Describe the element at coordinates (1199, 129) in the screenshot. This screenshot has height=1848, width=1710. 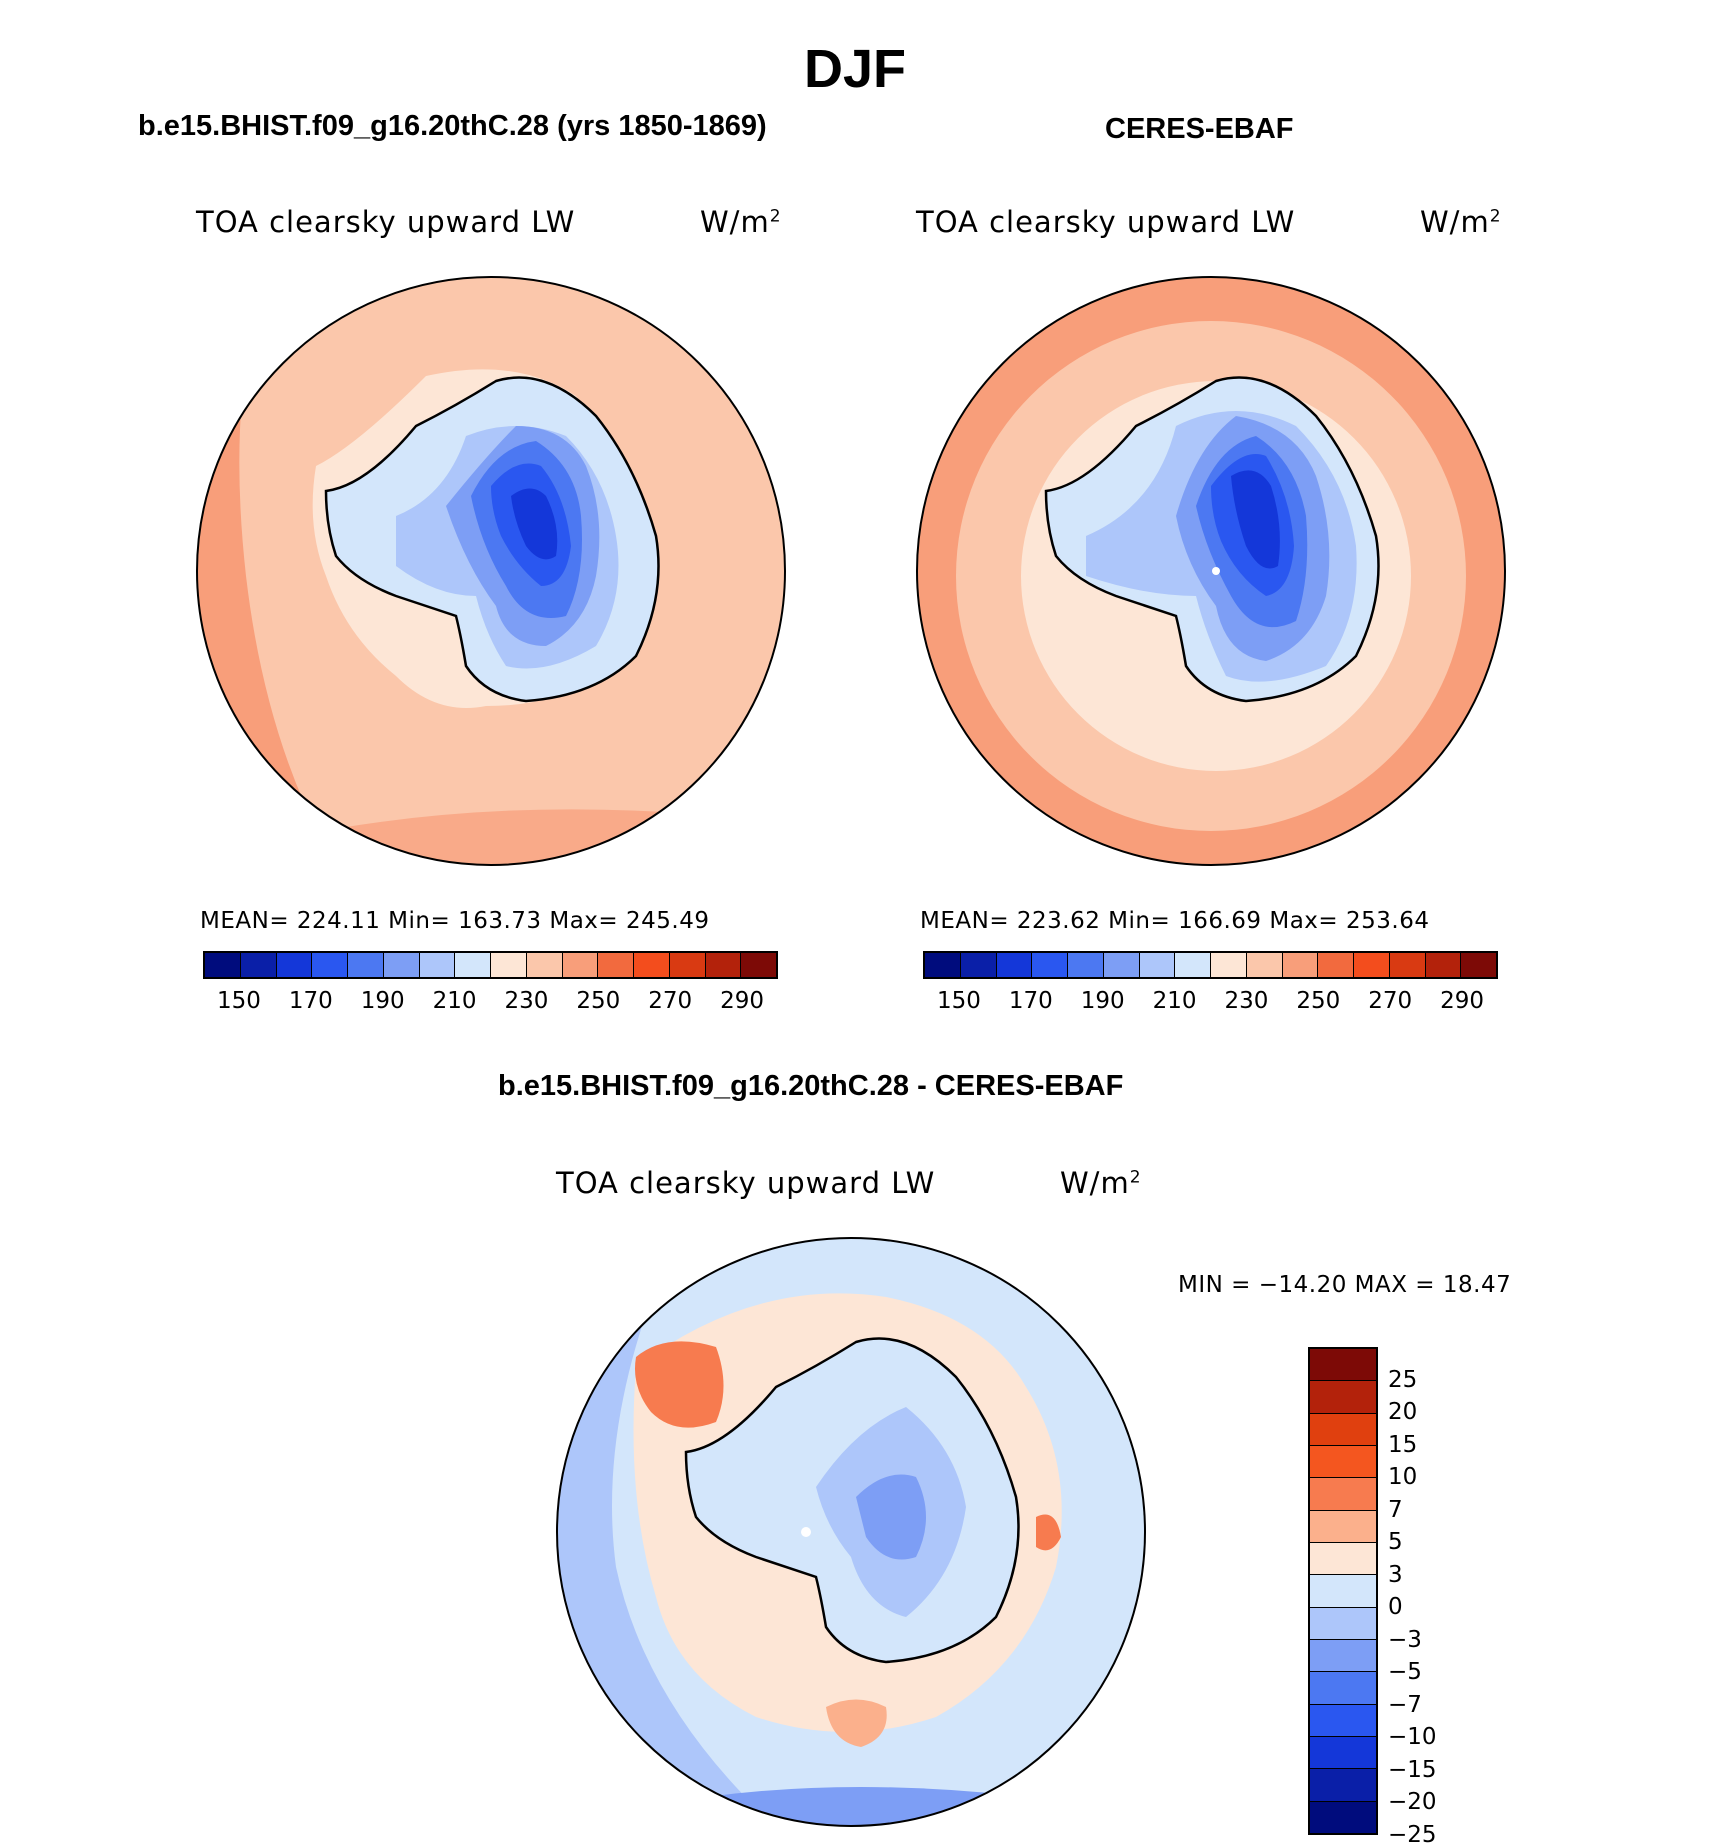
I see `obs-panel-title: CERES-EBAF` at that location.